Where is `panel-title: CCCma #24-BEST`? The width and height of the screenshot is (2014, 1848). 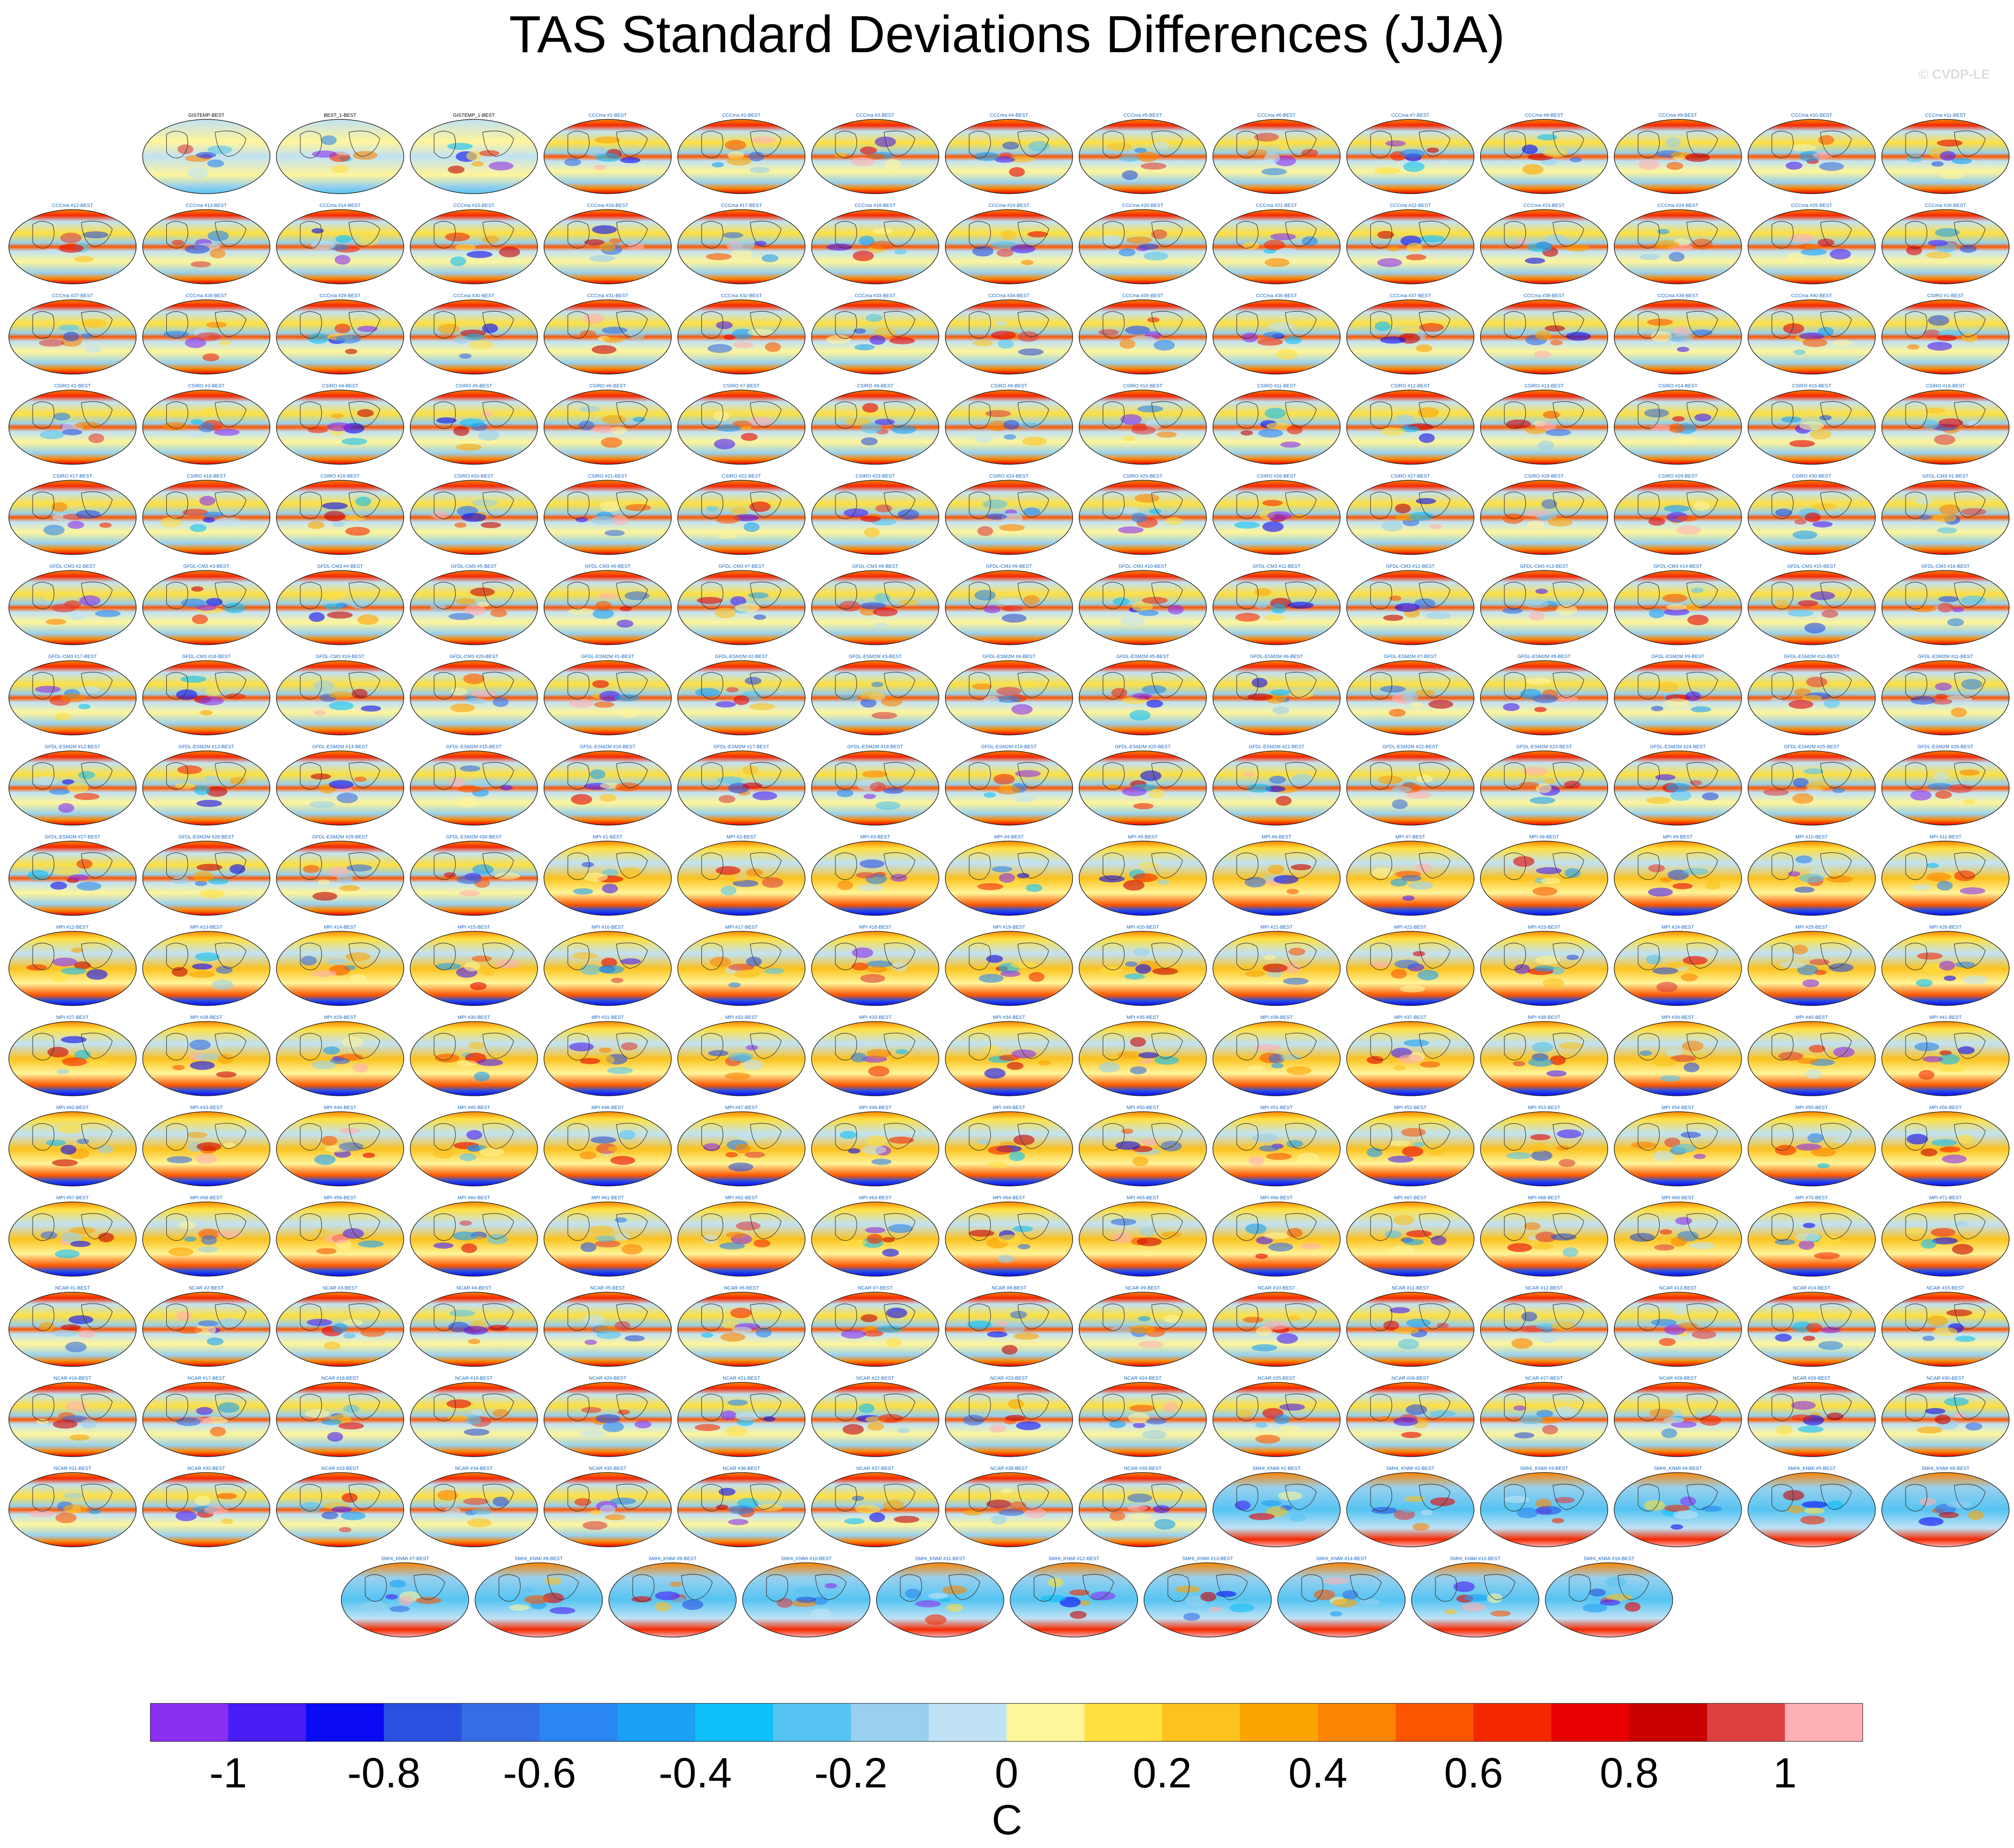
panel-title: CCCma #24-BEST is located at coordinates (1678, 205).